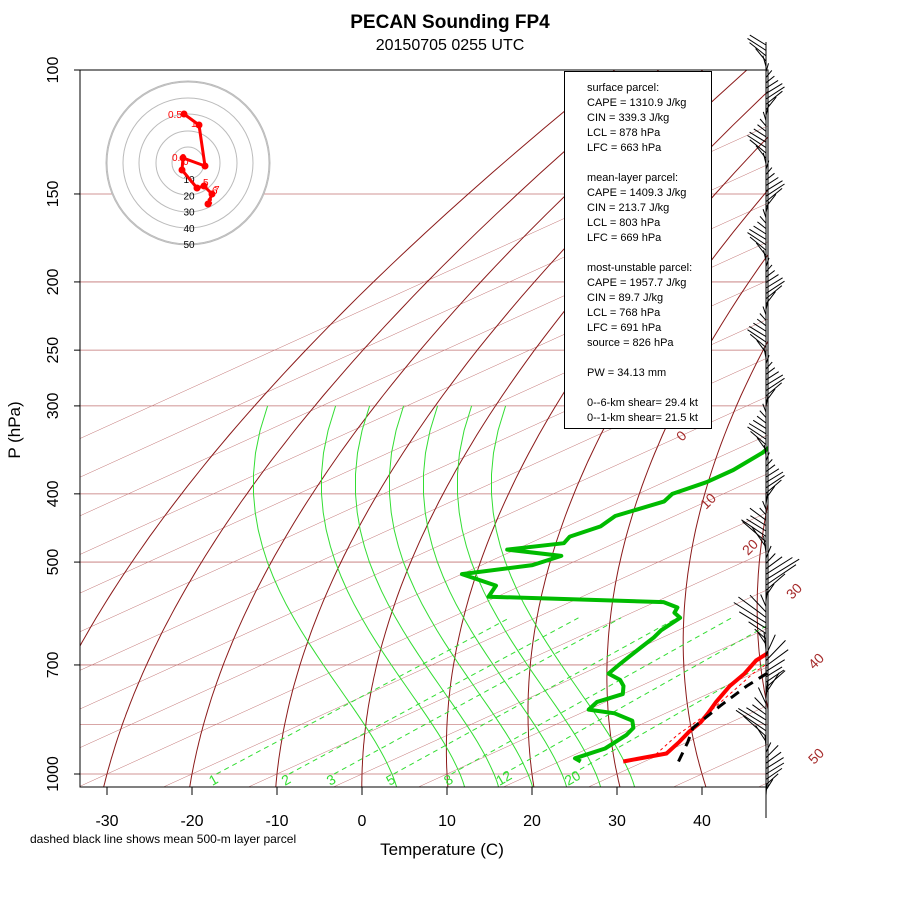 The width and height of the screenshot is (900, 900). What do you see at coordinates (450, 45) in the screenshot?
I see `chart-subtitle: 20150705 0255 UTC` at bounding box center [450, 45].